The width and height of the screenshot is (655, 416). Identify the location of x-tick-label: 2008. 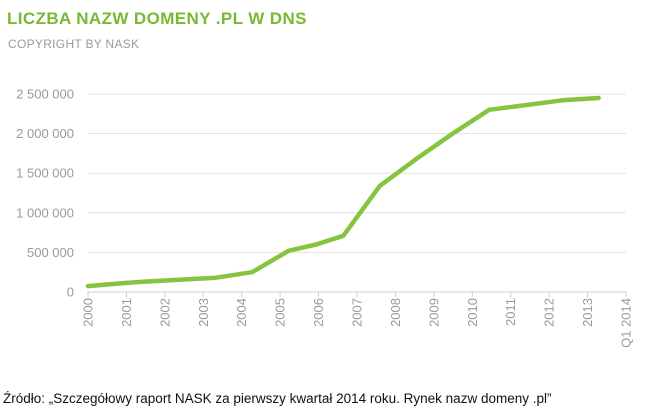
(395, 312).